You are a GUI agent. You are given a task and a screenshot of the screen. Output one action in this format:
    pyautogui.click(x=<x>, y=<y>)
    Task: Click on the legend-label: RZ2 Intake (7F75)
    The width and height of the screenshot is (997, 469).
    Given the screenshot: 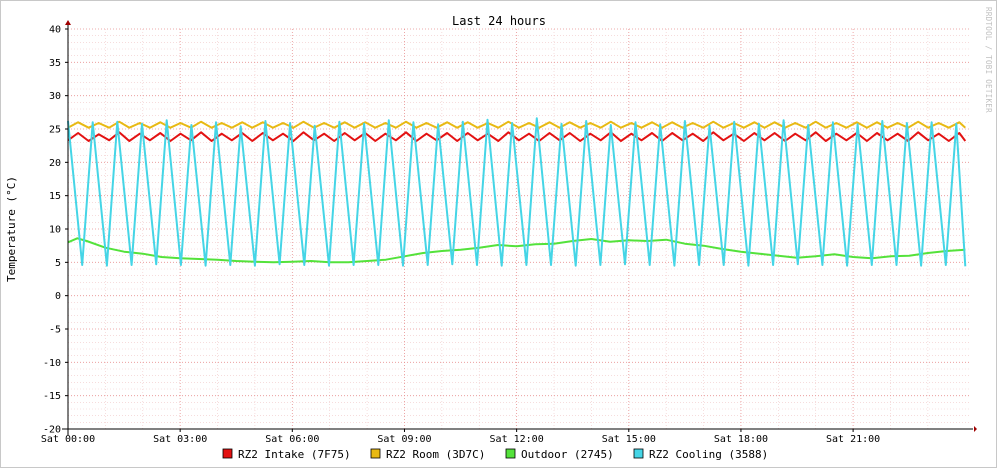 What is the action you would take?
    pyautogui.click(x=294, y=454)
    